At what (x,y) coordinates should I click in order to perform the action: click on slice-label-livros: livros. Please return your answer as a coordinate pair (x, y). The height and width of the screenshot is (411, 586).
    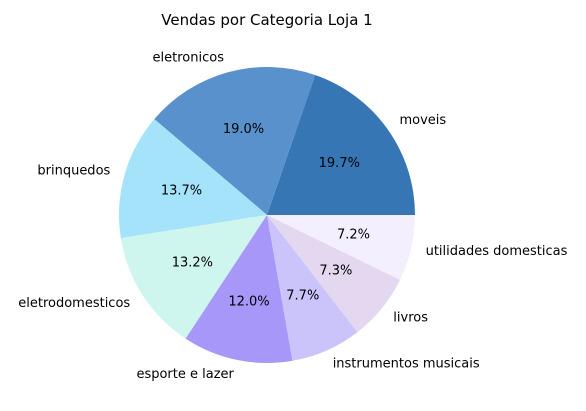
    Looking at the image, I should click on (410, 317).